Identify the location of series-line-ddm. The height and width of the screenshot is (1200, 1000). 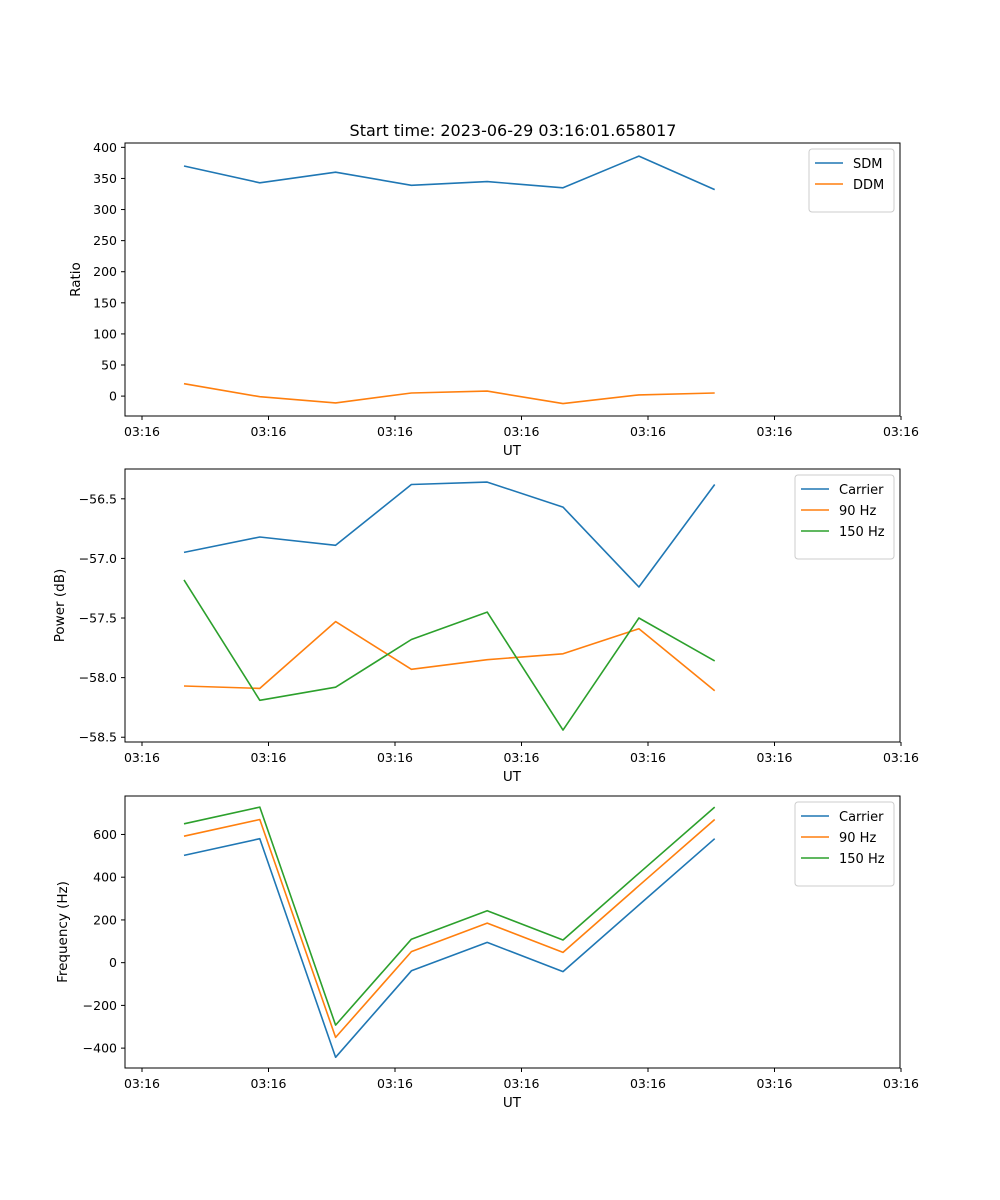
(449, 393).